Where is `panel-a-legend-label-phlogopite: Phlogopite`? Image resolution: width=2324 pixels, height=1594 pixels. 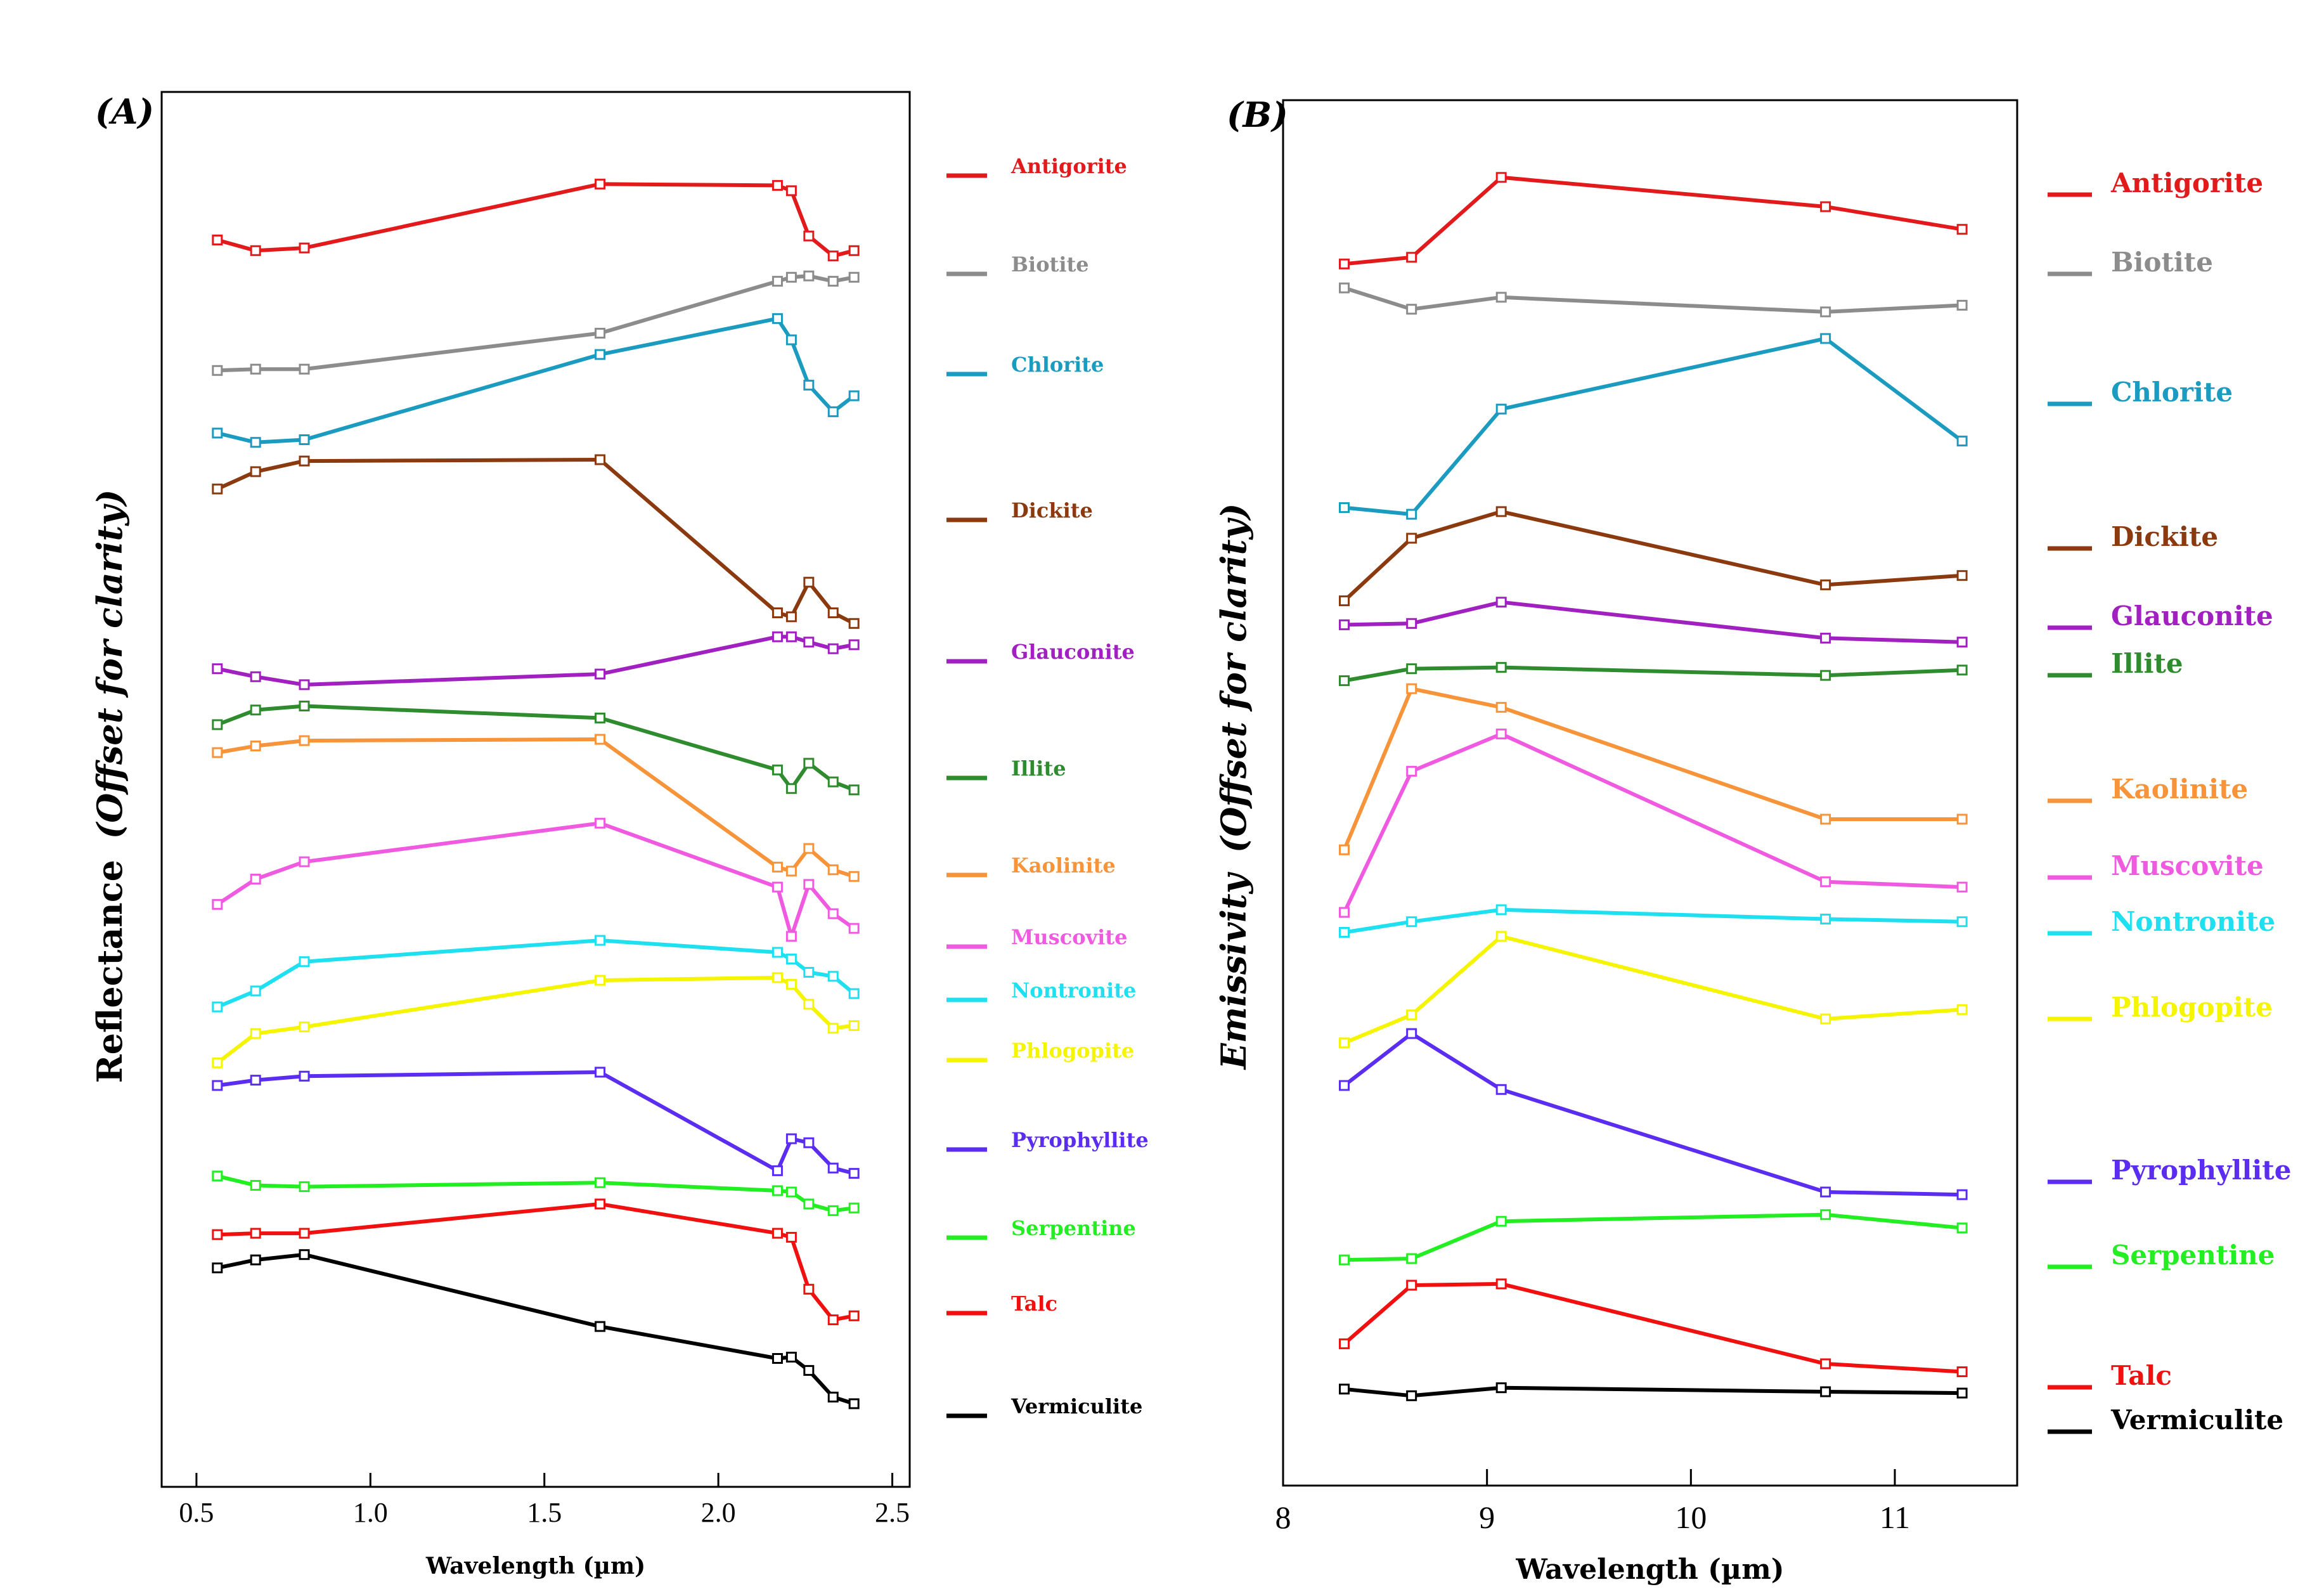 panel-a-legend-label-phlogopite: Phlogopite is located at coordinates (1073, 1051).